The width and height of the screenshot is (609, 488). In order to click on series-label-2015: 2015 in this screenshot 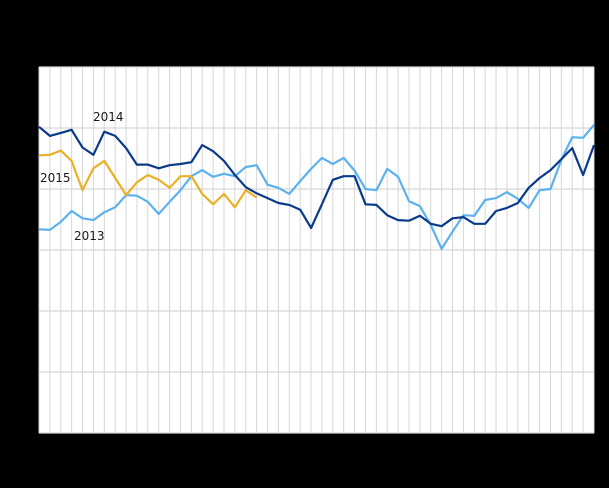, I will do `click(55, 178)`.